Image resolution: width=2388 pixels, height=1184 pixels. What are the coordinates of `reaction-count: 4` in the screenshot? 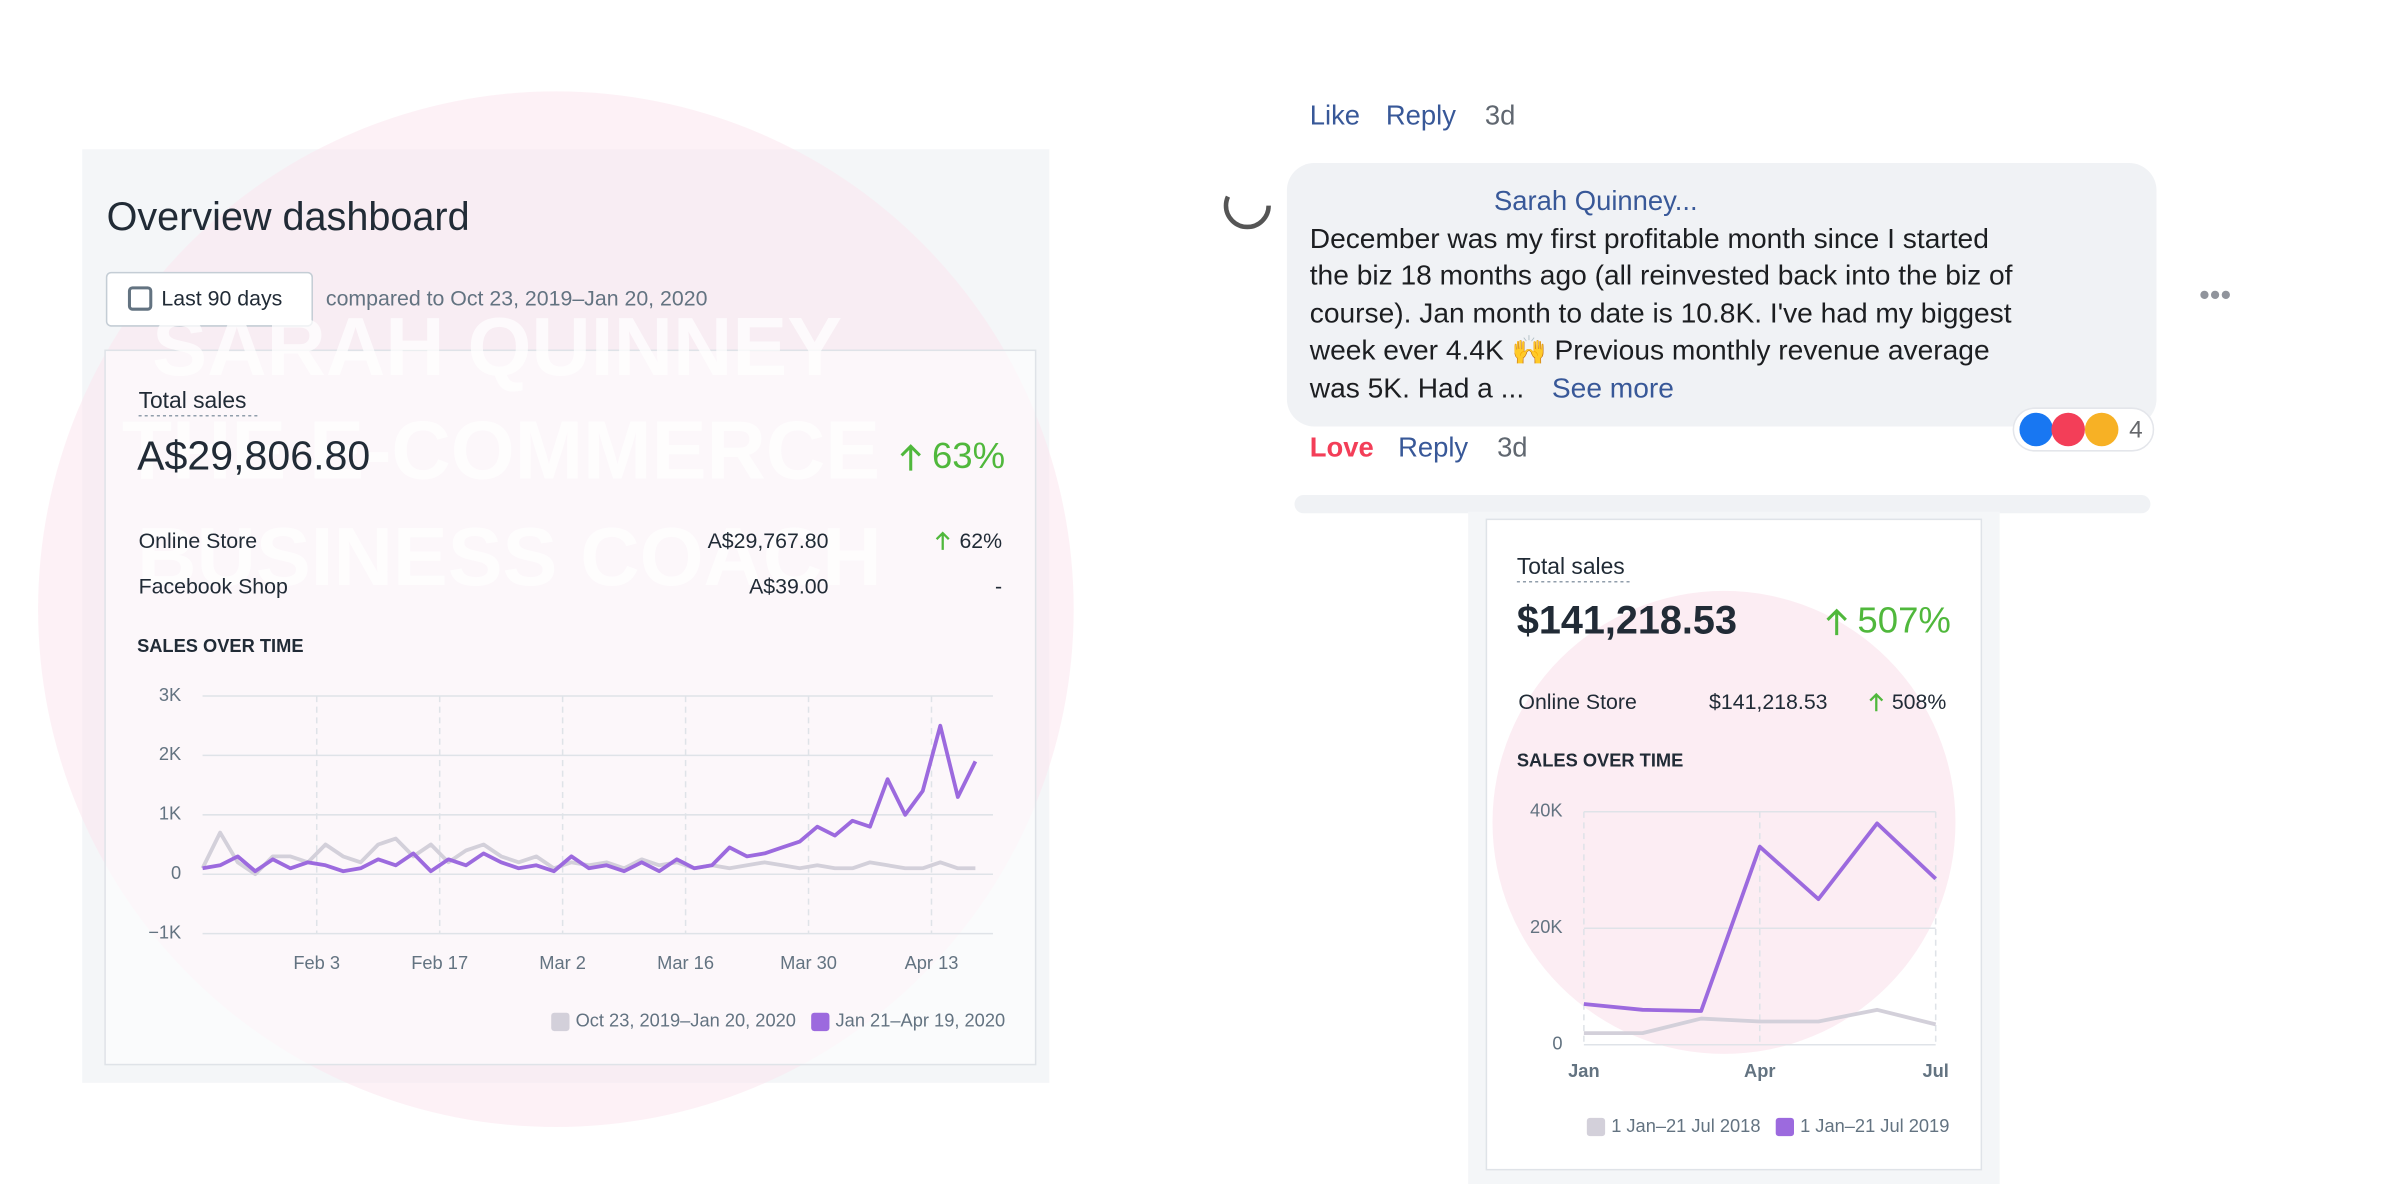 It's located at (2136, 429).